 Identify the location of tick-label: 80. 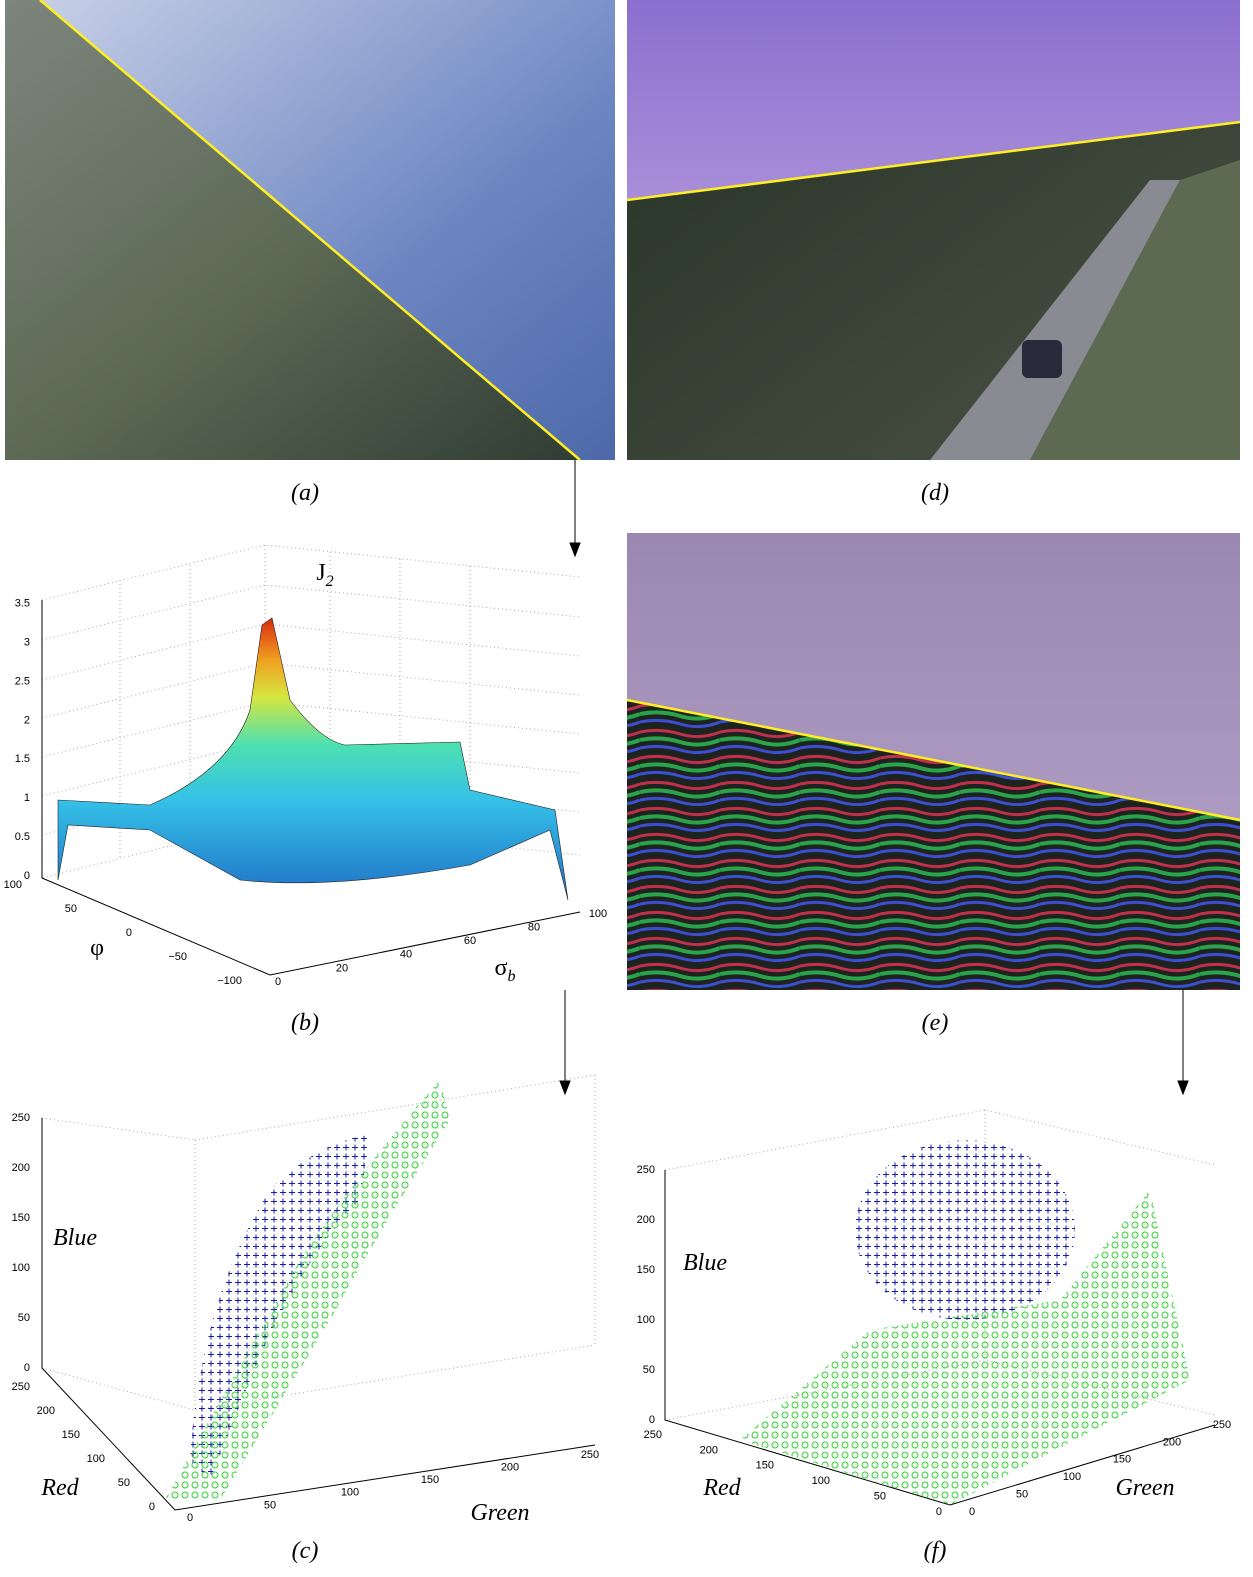
(534, 928).